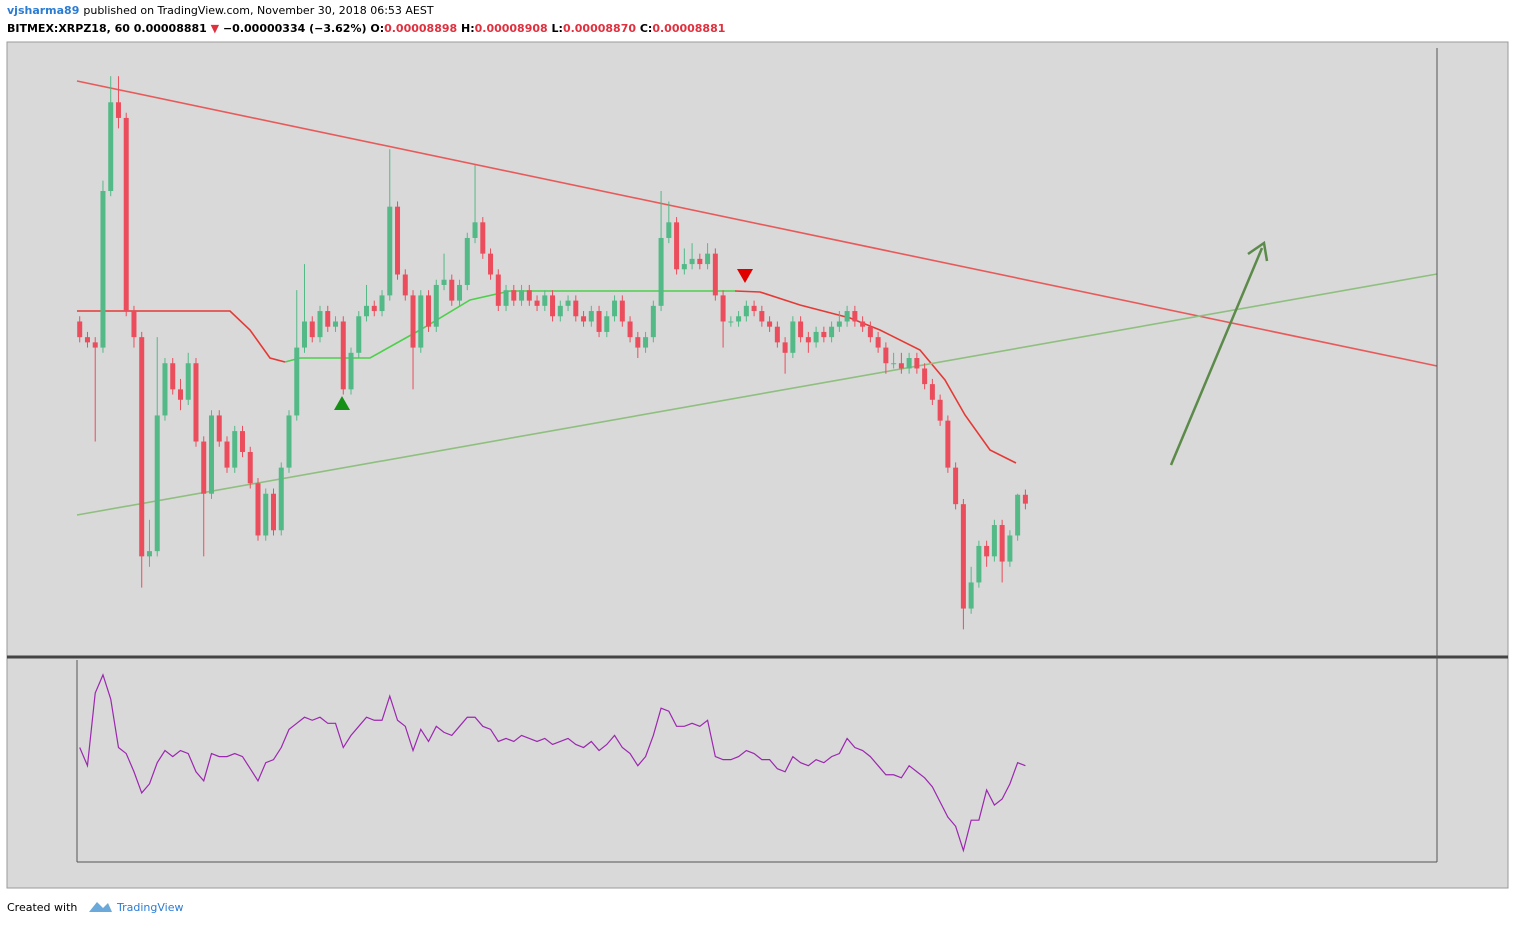 This screenshot has width=1515, height=925. Describe the element at coordinates (557, 28) in the screenshot. I see `quote-part: L:` at that location.